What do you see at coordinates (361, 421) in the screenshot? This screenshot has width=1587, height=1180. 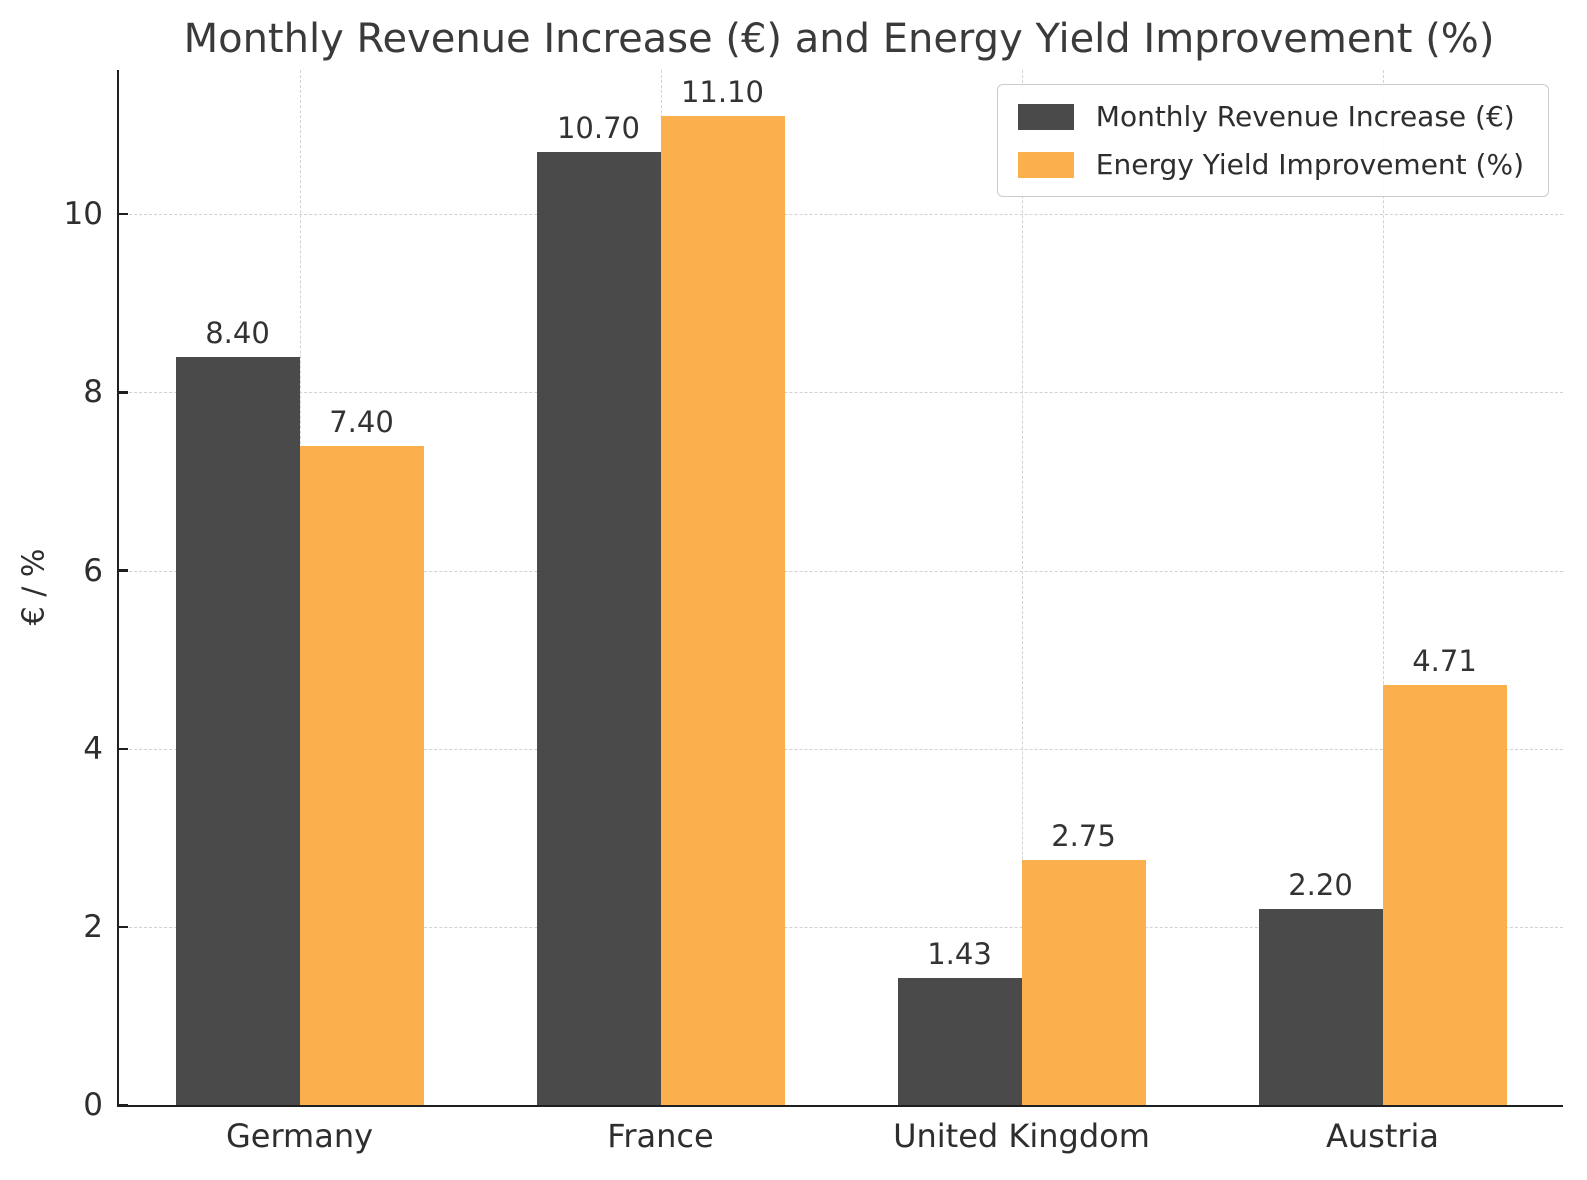 I see `bar-value-label: 7.40` at bounding box center [361, 421].